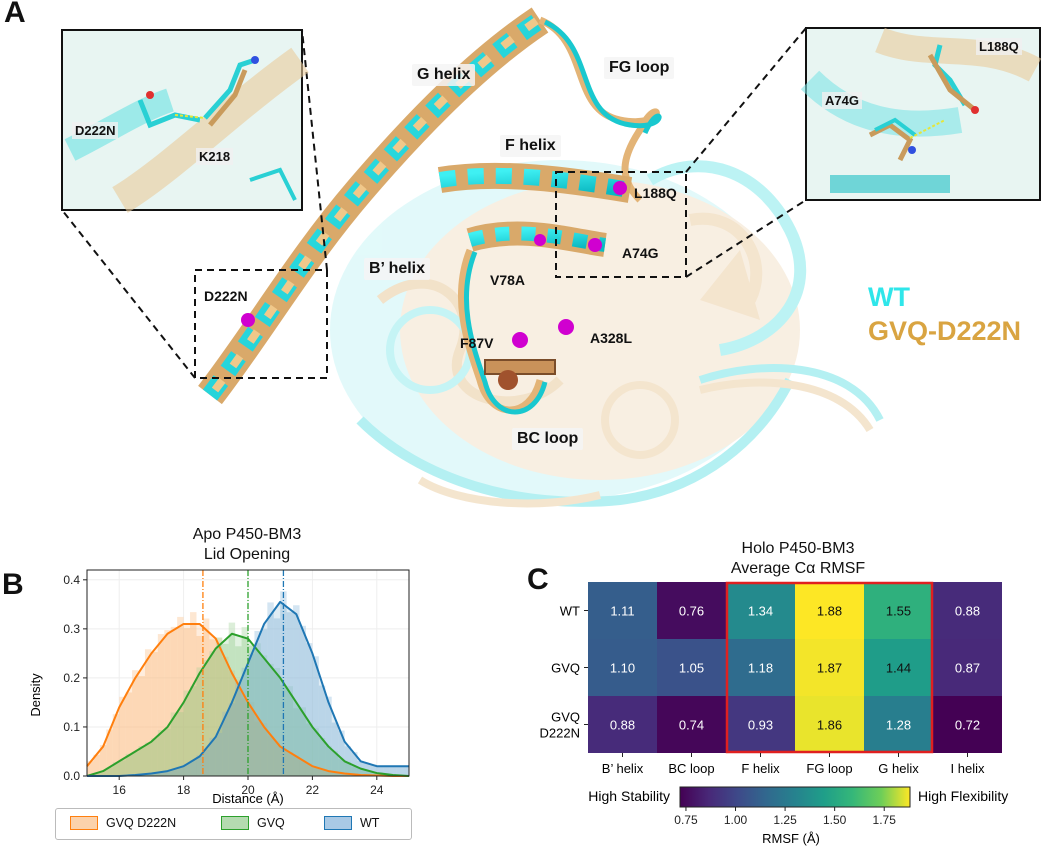  What do you see at coordinates (184, 790) in the screenshot?
I see `chart-b-xtick-label-1: 18` at bounding box center [184, 790].